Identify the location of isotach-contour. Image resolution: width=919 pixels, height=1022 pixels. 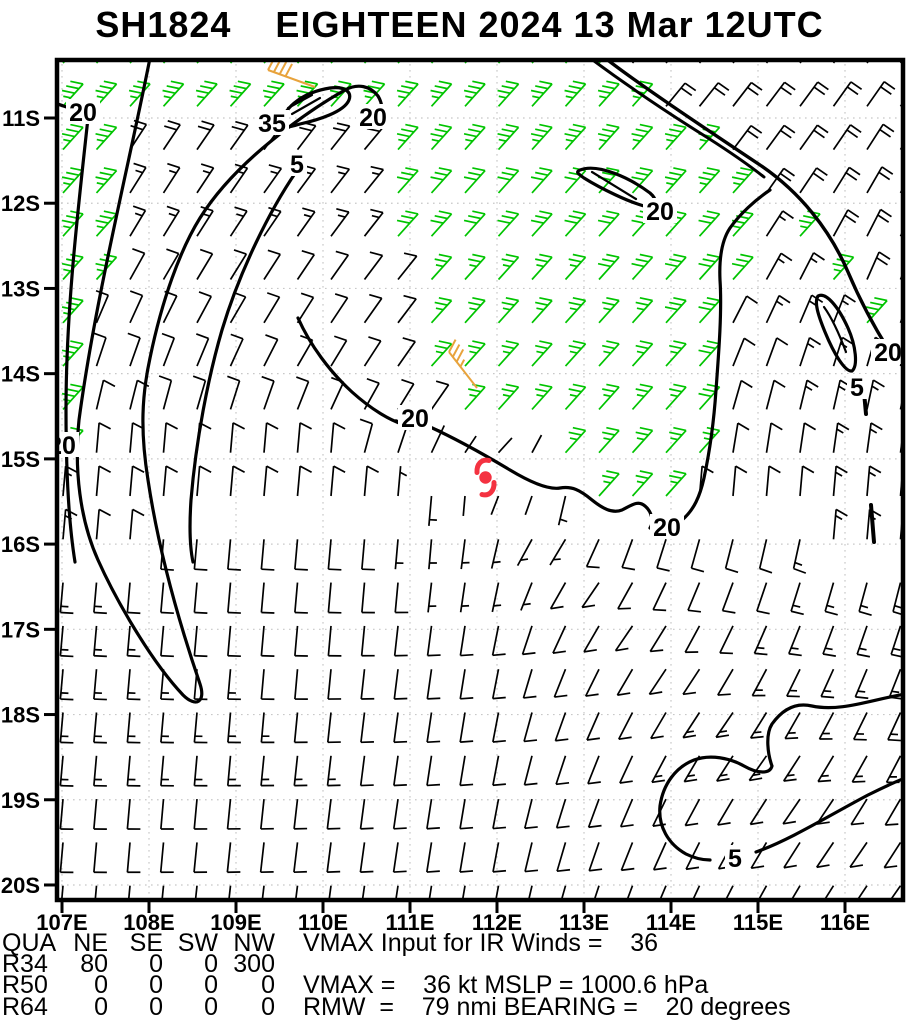
(782, 777).